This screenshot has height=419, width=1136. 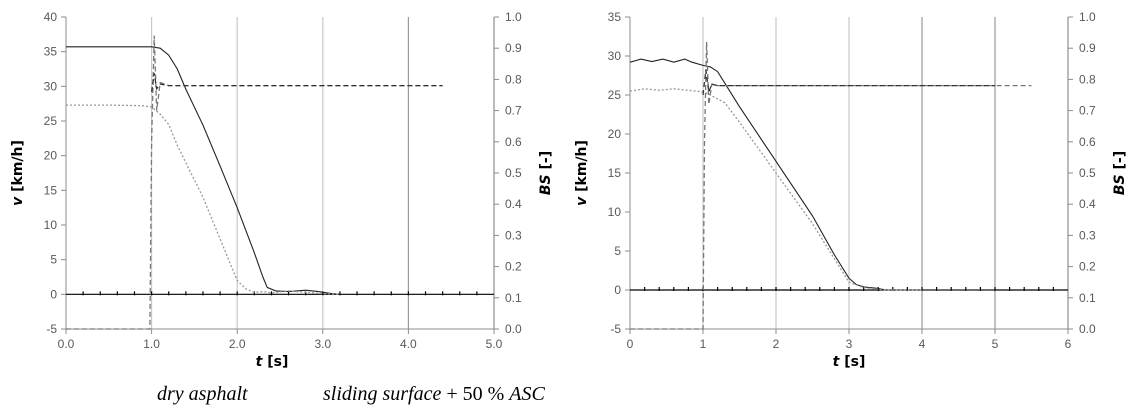 I want to click on x-tick-label: 6, so click(x=1068, y=344).